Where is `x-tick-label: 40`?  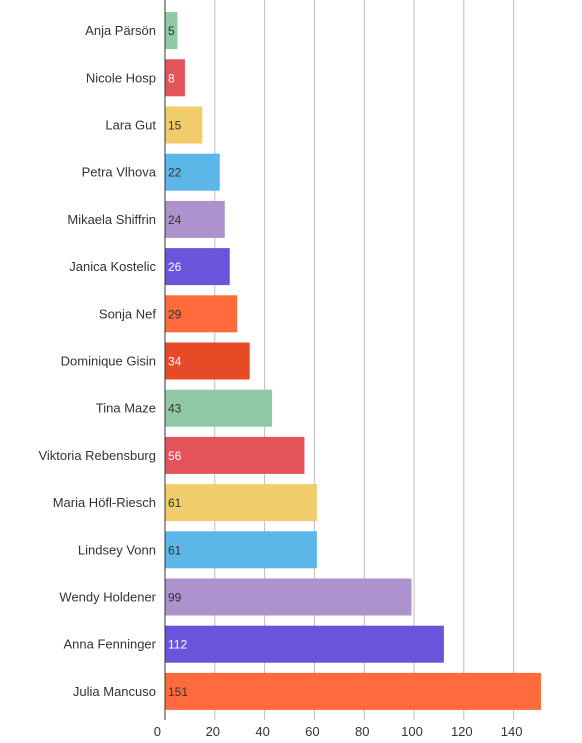
x-tick-label: 40 is located at coordinates (262, 731).